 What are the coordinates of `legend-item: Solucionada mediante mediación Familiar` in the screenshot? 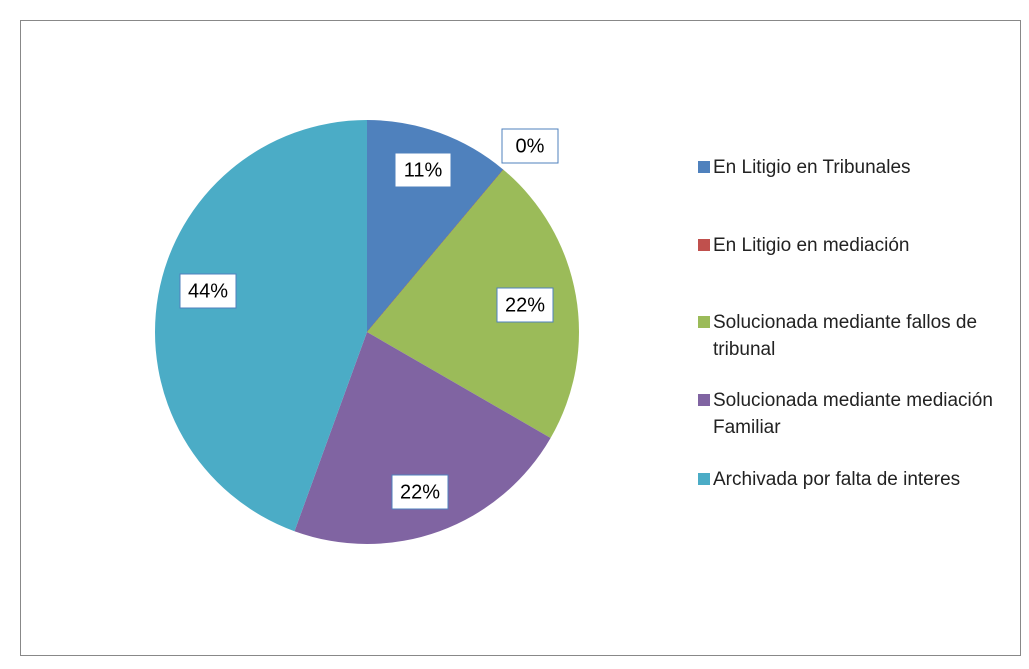 It's located at (848, 414).